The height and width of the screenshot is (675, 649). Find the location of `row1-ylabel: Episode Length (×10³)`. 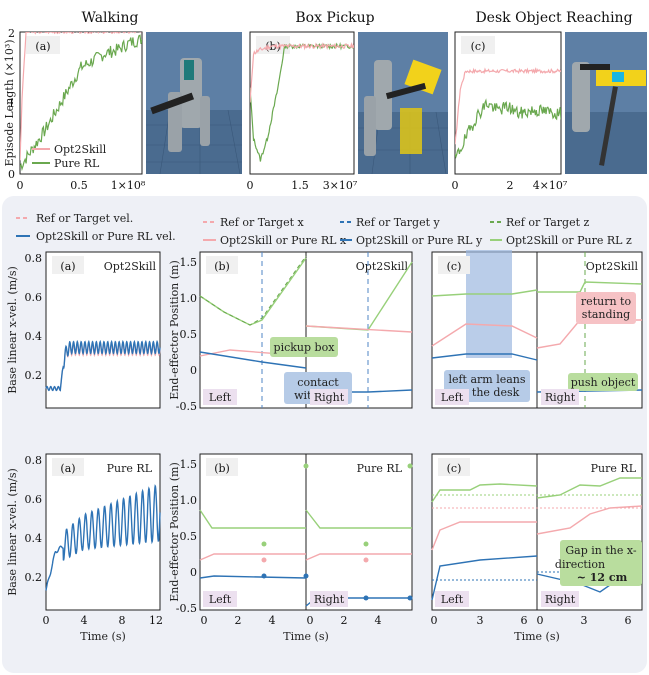

row1-ylabel: Episode Length (×10³) is located at coordinates (9, 102).